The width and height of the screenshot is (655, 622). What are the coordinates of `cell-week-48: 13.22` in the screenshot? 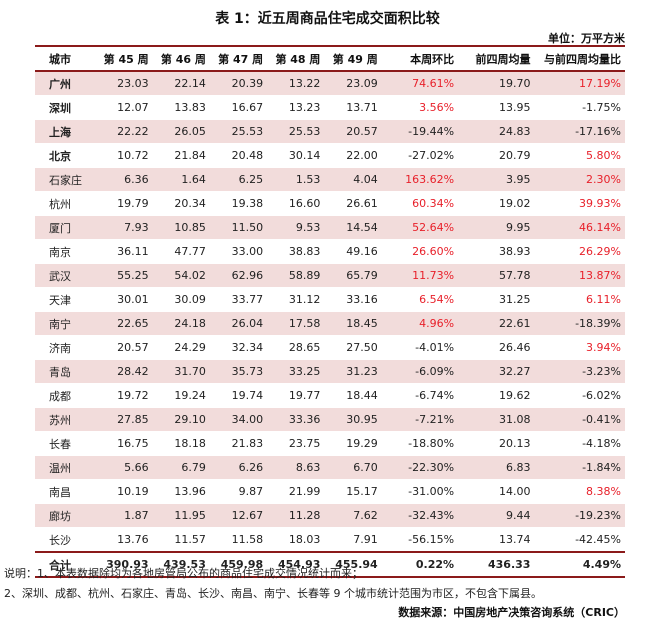 It's located at (296, 83).